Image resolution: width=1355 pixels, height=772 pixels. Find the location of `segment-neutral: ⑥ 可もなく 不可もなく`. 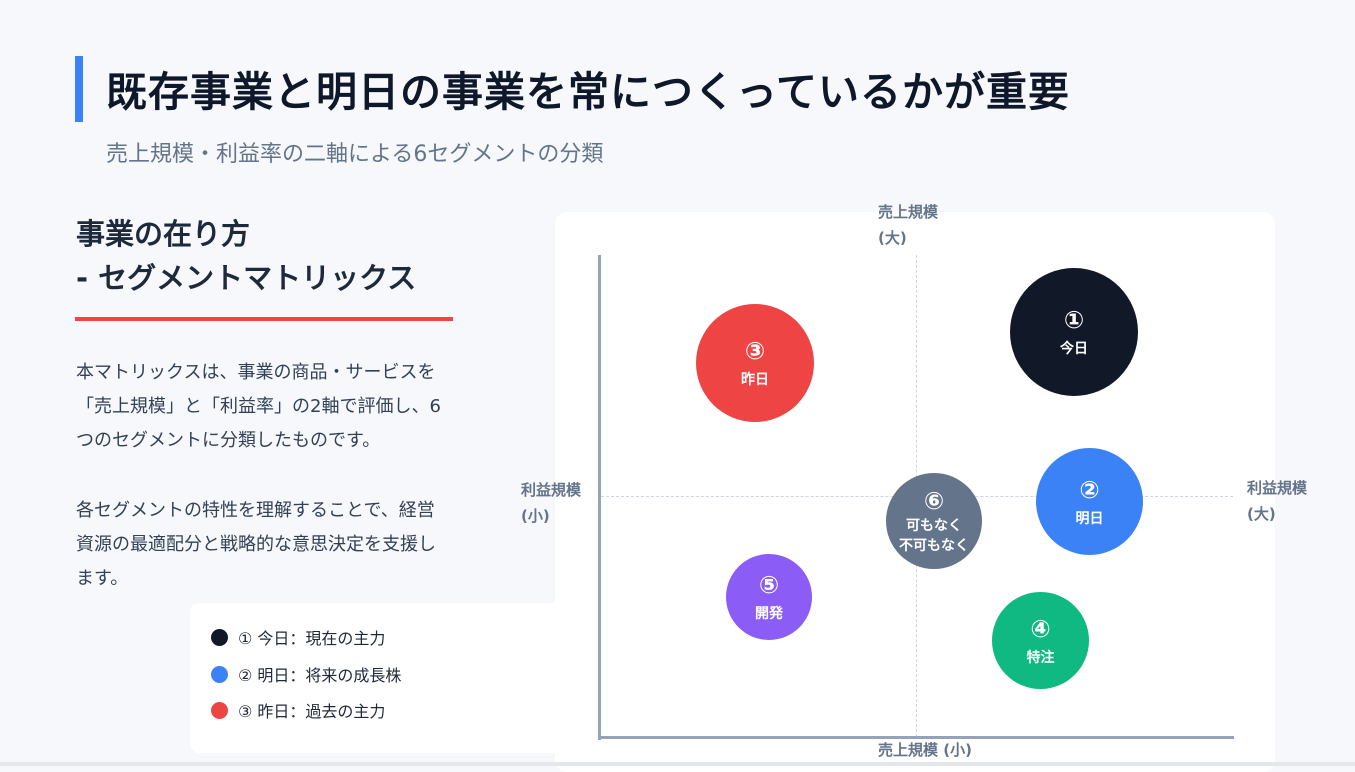

segment-neutral: ⑥ 可もなく 不可もなく is located at coordinates (934, 521).